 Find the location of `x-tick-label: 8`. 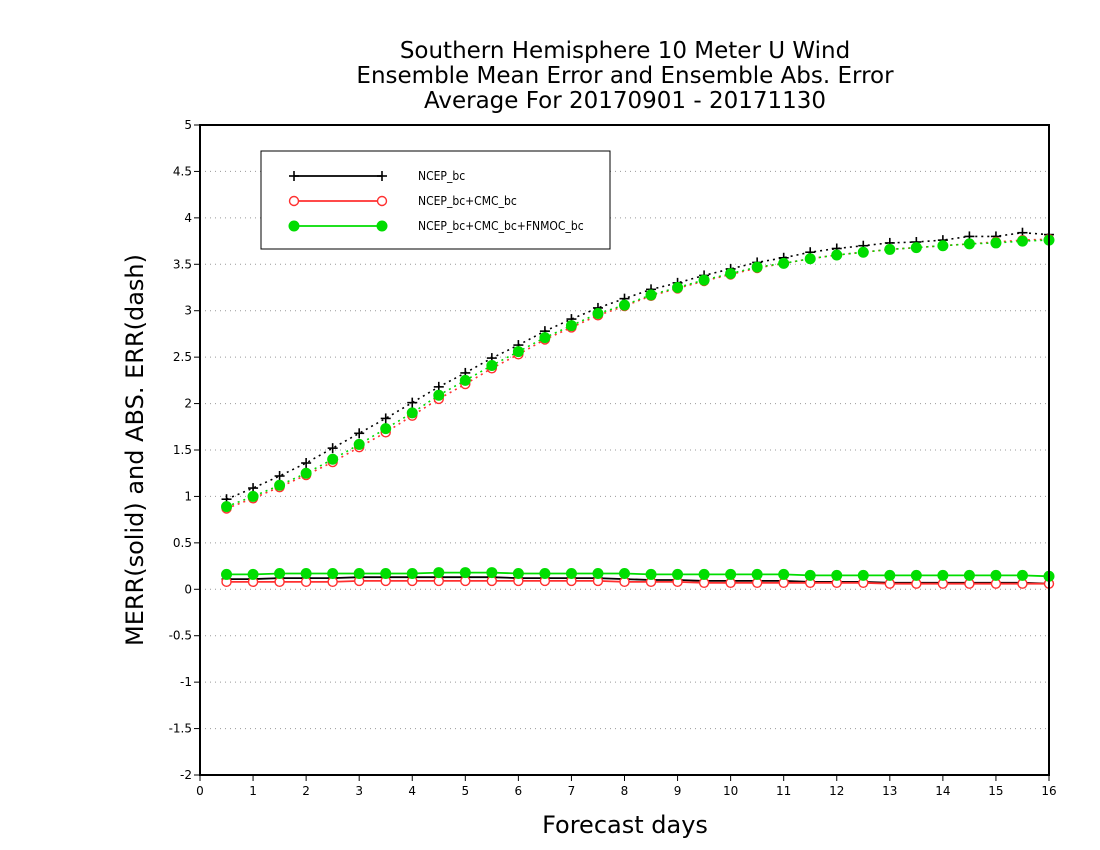

x-tick-label: 8 is located at coordinates (625, 791).